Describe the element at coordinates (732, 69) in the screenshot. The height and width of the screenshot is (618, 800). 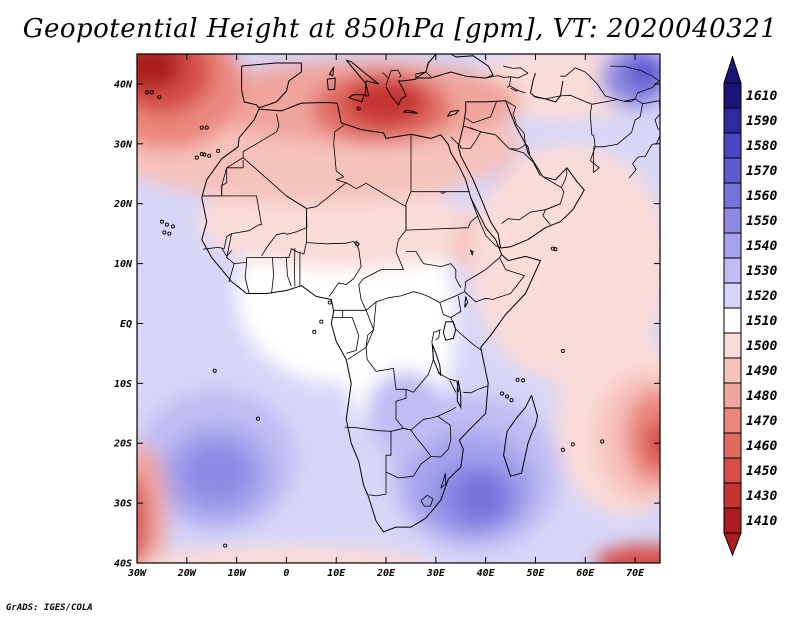
I see `colorbar-top-arrow` at that location.